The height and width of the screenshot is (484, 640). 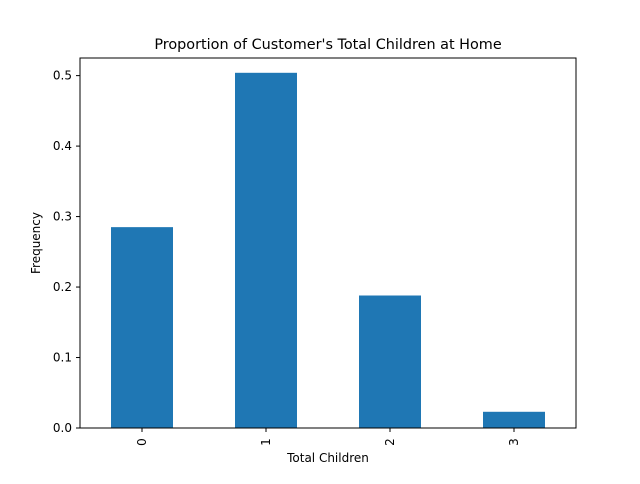 What do you see at coordinates (62, 76) in the screenshot?
I see `y-tick-label: 0.5` at bounding box center [62, 76].